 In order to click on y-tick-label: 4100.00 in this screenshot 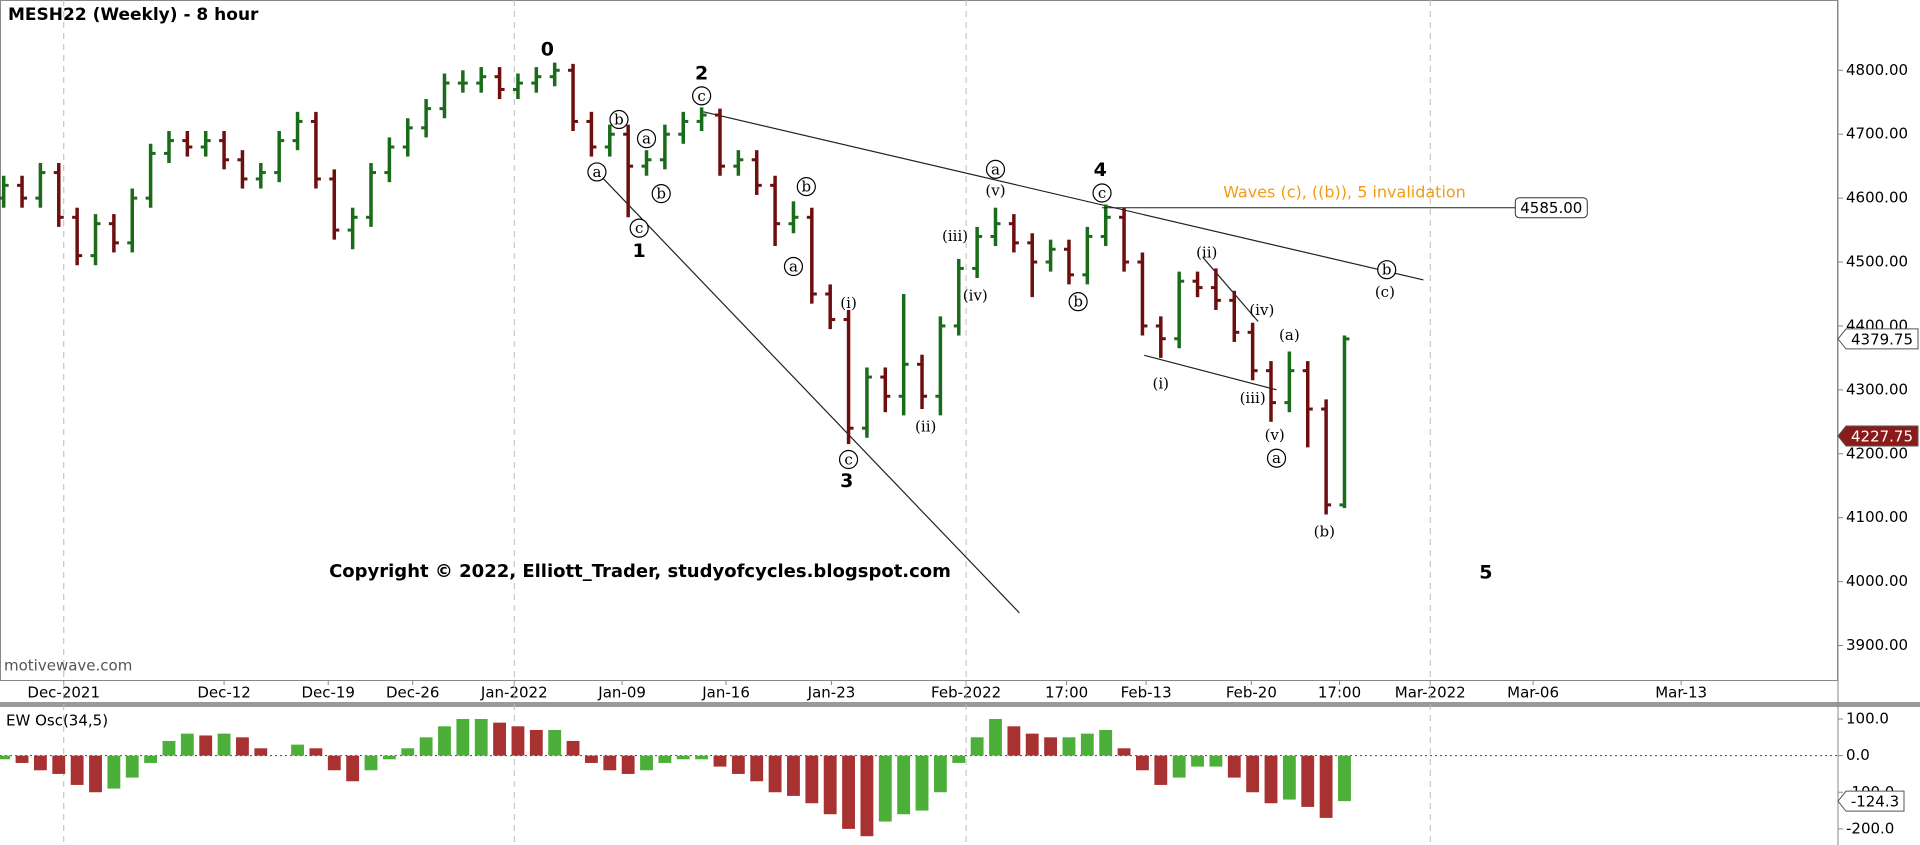, I will do `click(1877, 517)`.